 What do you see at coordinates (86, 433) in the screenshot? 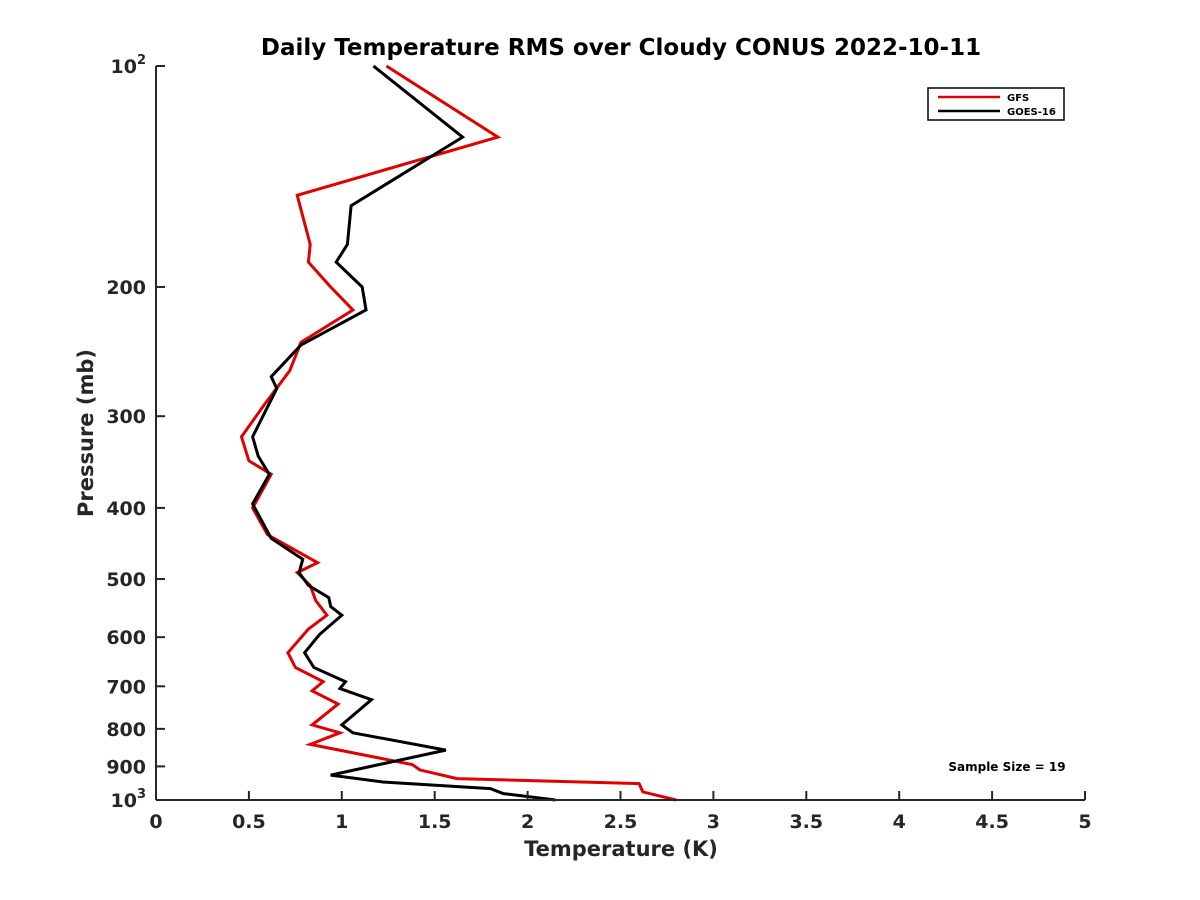
I see `y-axis-label: Pressure (mb)` at bounding box center [86, 433].